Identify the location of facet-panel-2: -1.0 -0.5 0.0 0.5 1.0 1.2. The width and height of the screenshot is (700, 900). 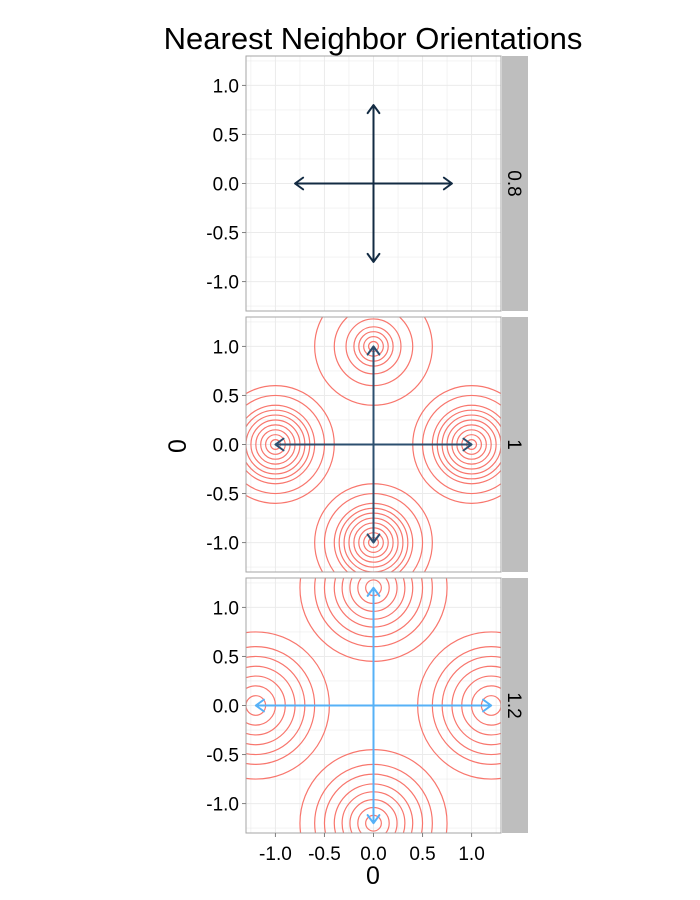
(367, 705).